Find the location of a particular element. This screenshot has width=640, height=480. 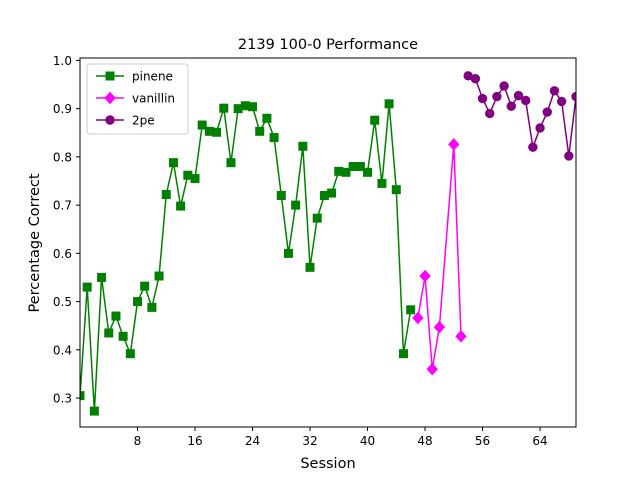

x-tick-label: 24 is located at coordinates (252, 441).